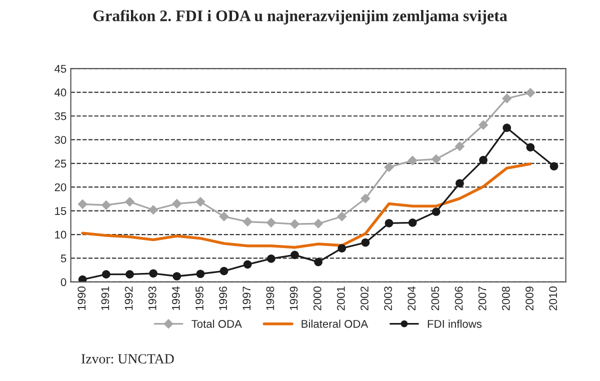 The width and height of the screenshot is (600, 381). What do you see at coordinates (388, 298) in the screenshot?
I see `x-tick-label: 2003` at bounding box center [388, 298].